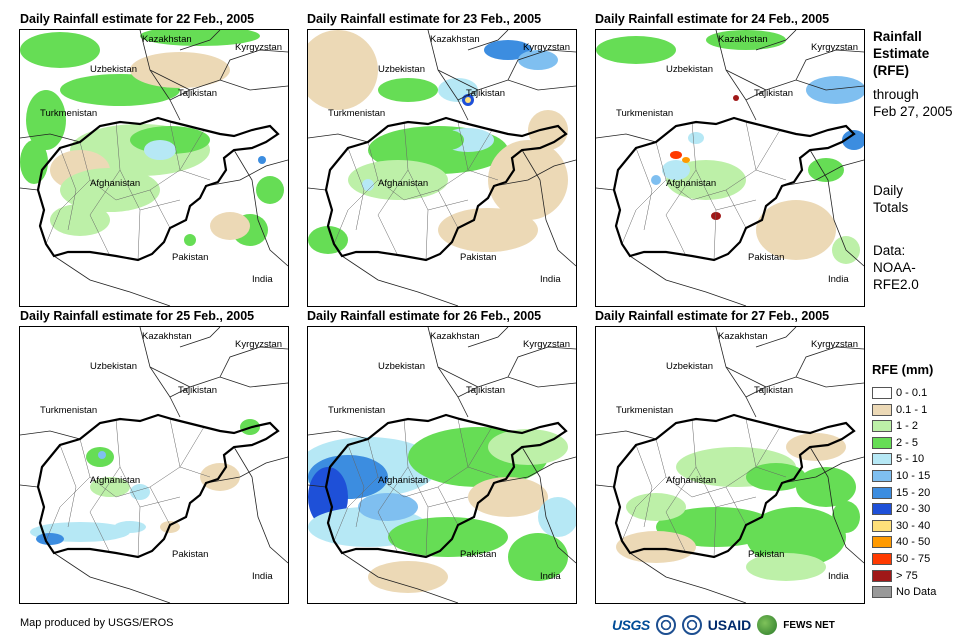 The image size is (975, 642). Describe the element at coordinates (888, 190) in the screenshot. I see `sidebar-daily-line1: Daily` at that location.